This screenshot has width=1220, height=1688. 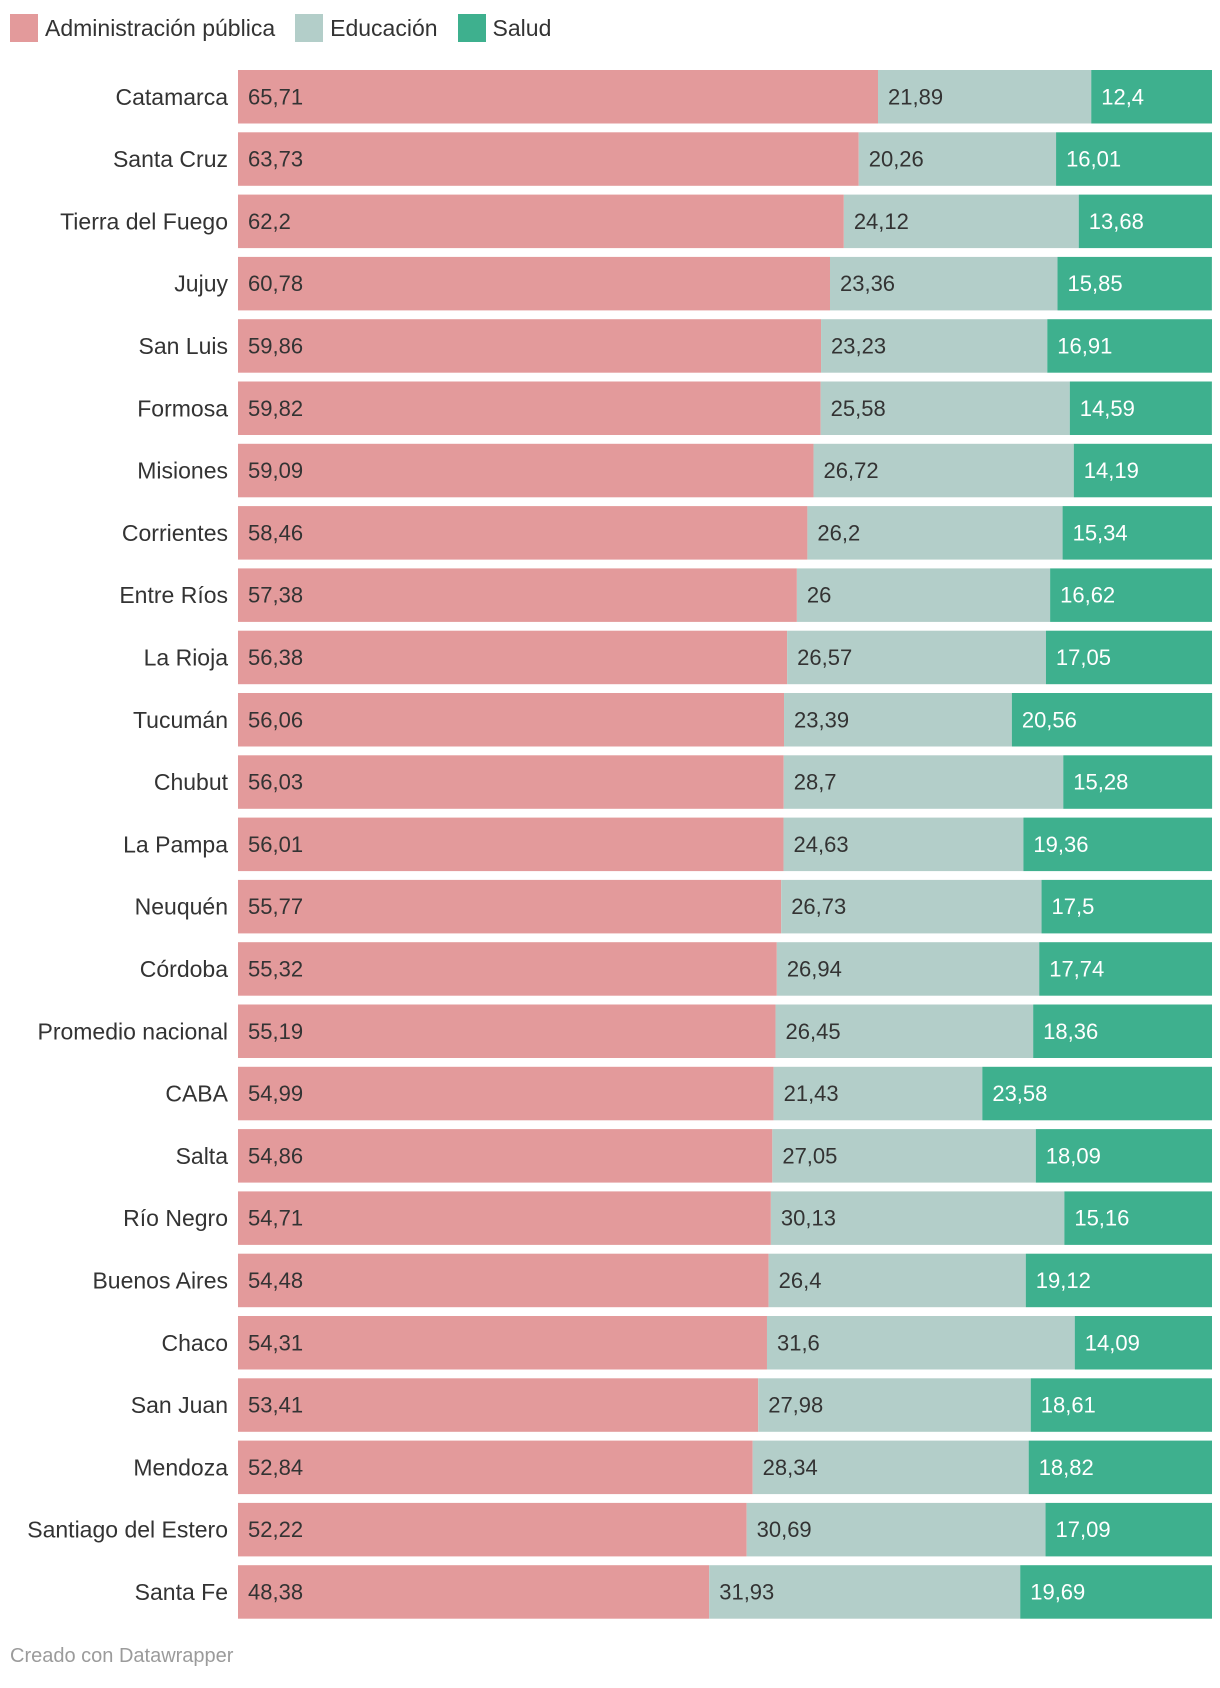 I want to click on bar-administracion-publica-santa-cruz, so click(x=548, y=159).